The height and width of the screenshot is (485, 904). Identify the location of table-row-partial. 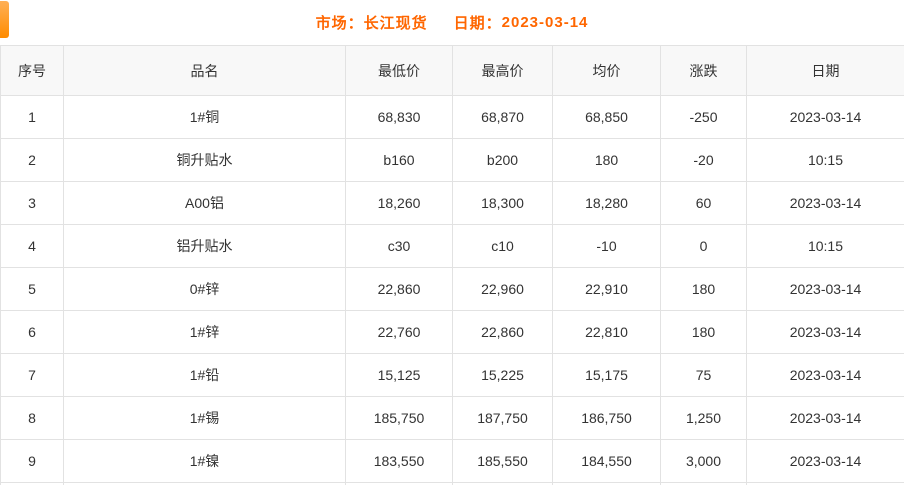
(452, 483).